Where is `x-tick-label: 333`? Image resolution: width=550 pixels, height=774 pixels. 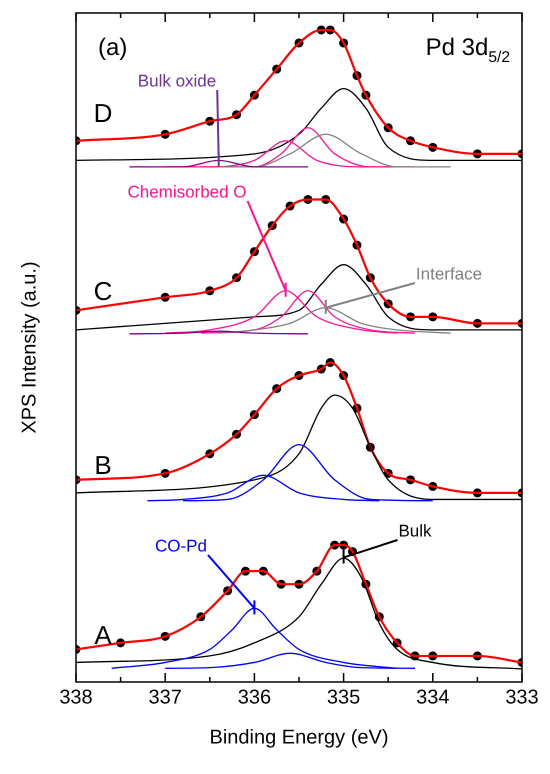
x-tick-label: 333 is located at coordinates (522, 697).